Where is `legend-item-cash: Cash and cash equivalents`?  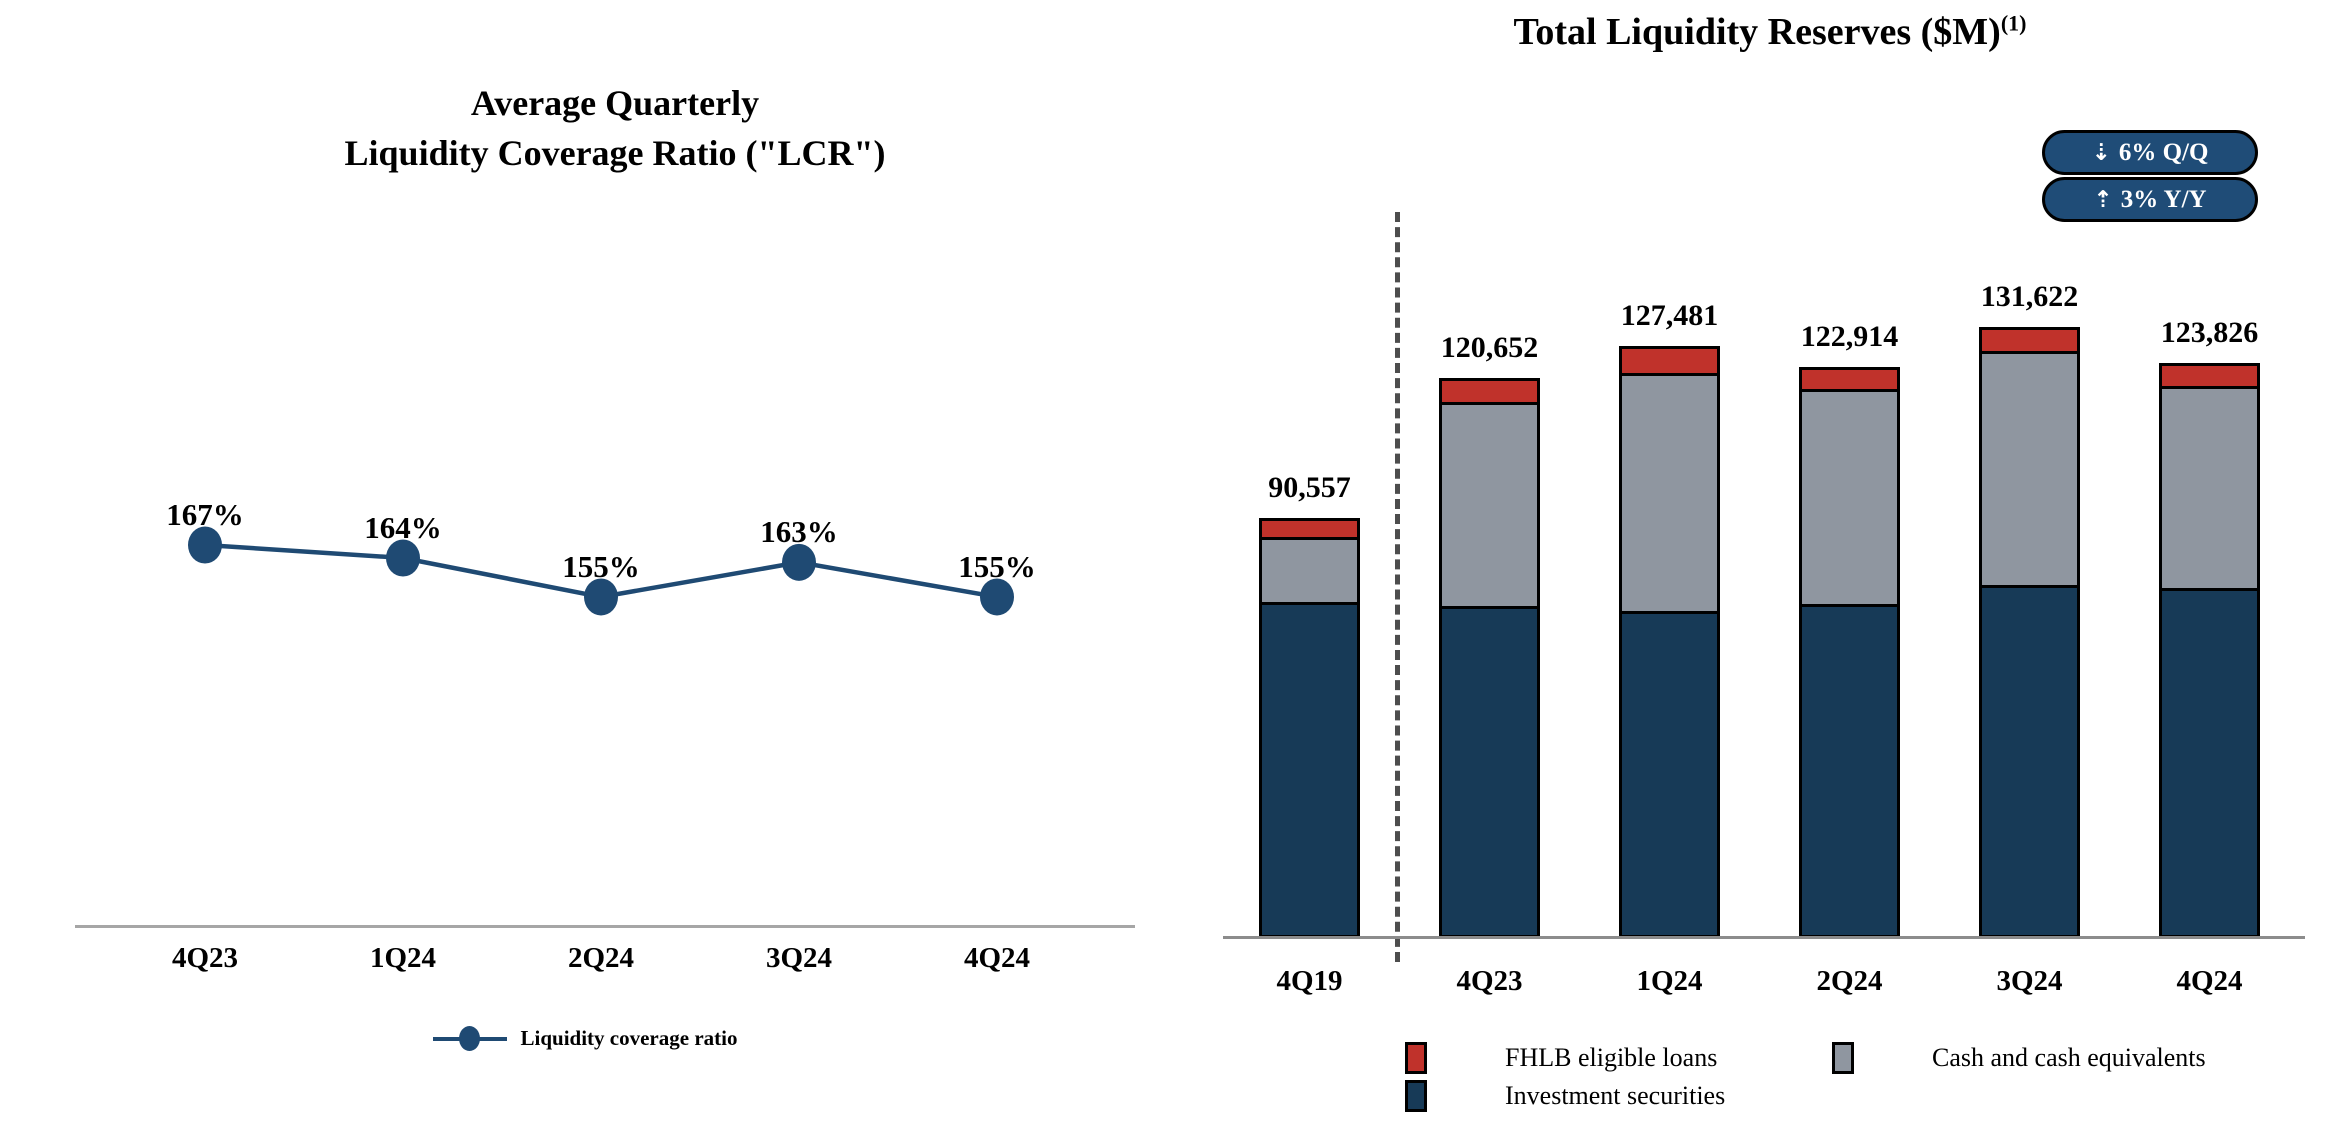
legend-item-cash: Cash and cash equivalents is located at coordinates (2019, 1058).